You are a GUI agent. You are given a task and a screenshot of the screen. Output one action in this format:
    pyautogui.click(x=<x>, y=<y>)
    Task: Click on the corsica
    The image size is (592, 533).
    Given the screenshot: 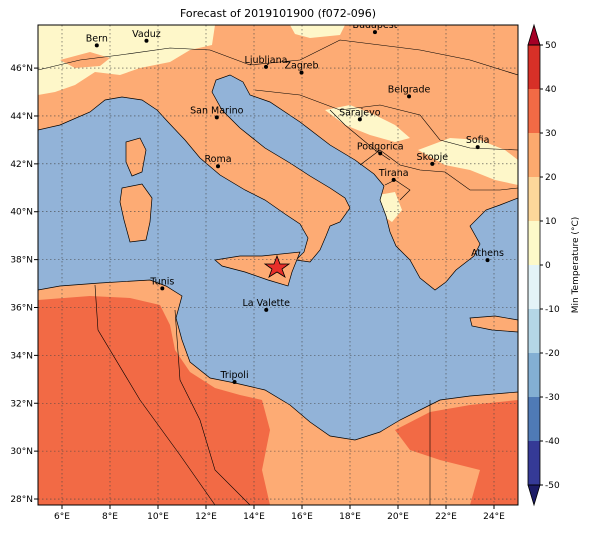 What is the action you would take?
    pyautogui.click(x=136, y=157)
    